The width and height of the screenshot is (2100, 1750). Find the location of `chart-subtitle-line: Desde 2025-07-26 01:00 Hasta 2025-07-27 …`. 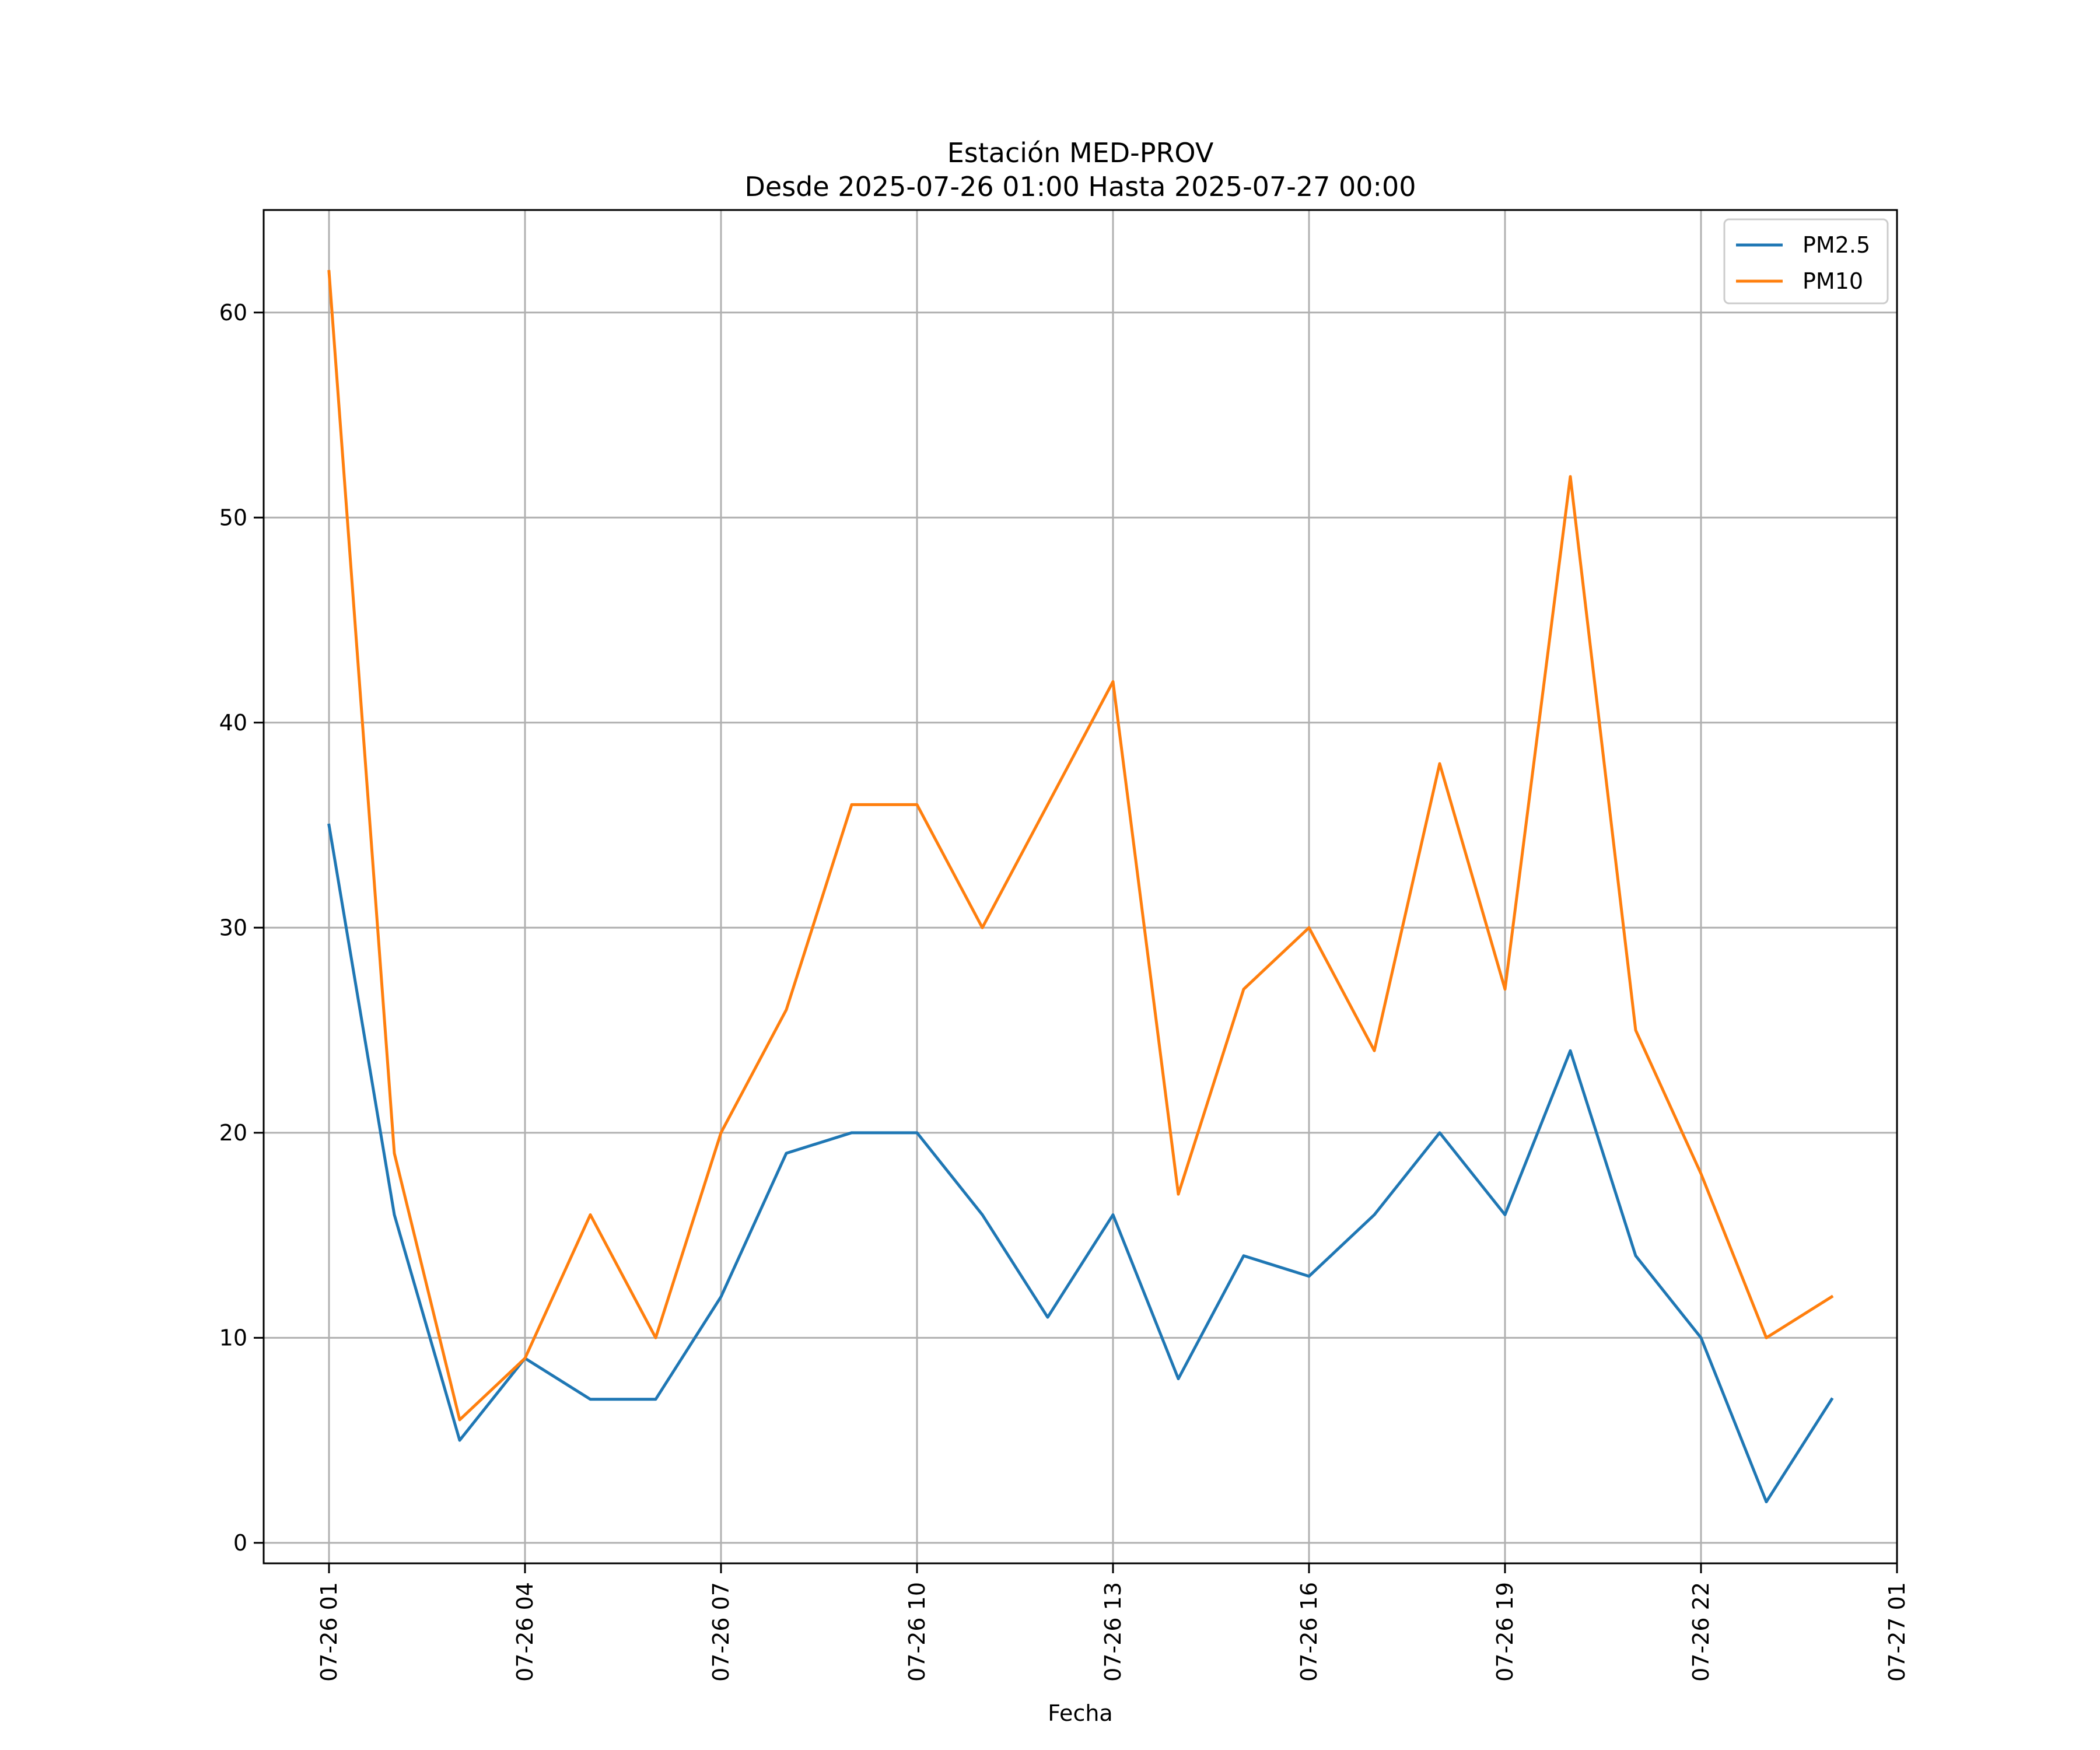

chart-subtitle-line: Desde 2025-07-26 01:00 Hasta 2025-07-27 … is located at coordinates (1080, 187).